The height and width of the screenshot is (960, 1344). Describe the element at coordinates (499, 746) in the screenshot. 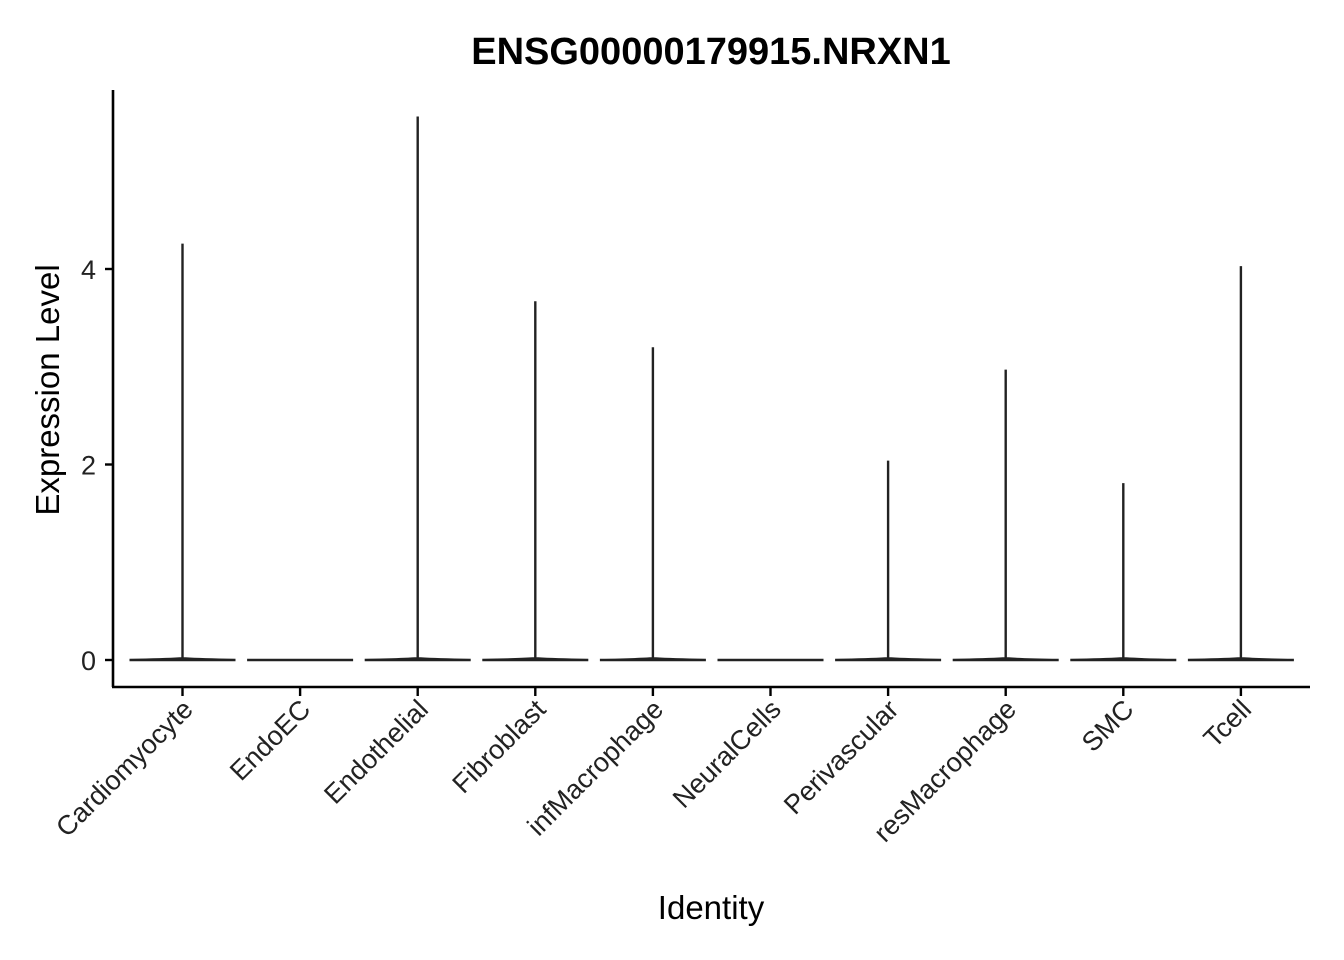

I see `x-tick-label: Fibroblast` at that location.